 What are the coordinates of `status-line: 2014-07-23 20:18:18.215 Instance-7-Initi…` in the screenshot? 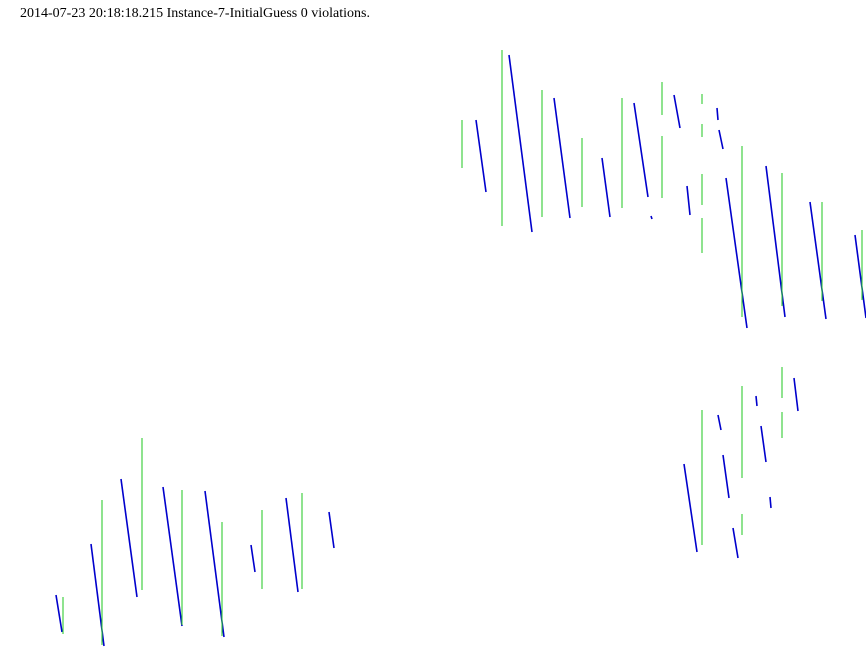 It's located at (195, 13).